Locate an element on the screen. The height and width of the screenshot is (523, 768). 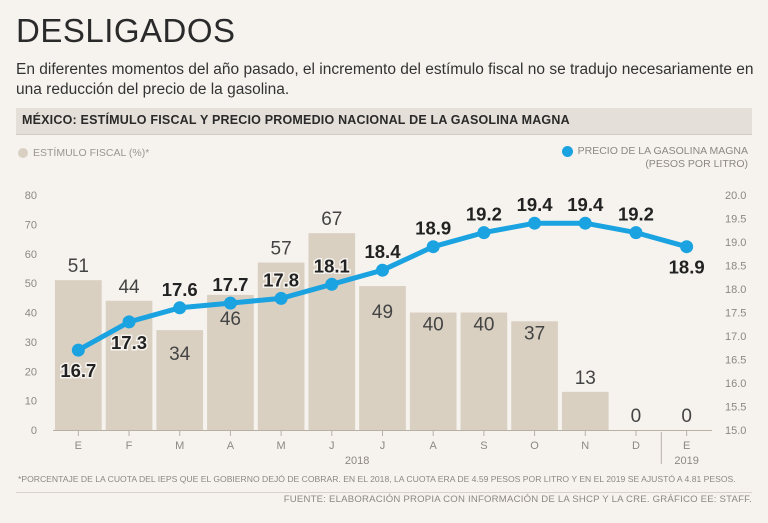
x-tick-label: S is located at coordinates (483, 446).